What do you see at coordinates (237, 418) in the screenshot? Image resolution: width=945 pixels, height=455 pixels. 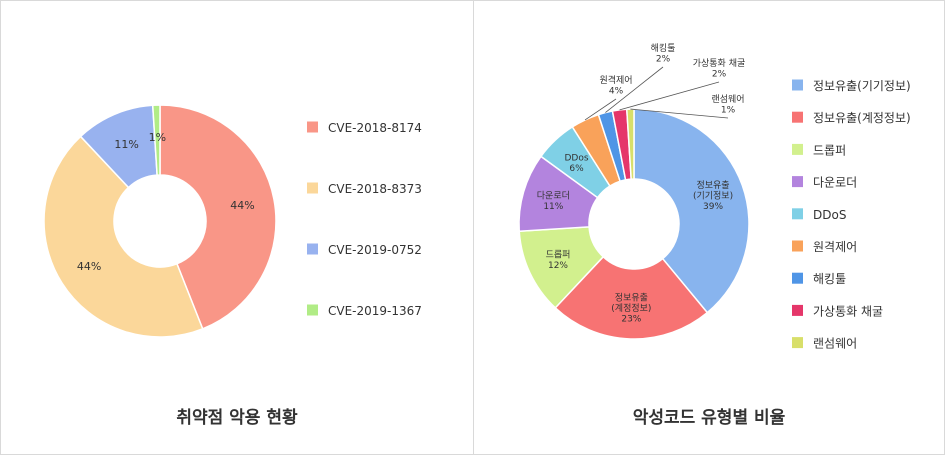 I see `vulnerability-chart-caption: 취약점 악용 현황` at bounding box center [237, 418].